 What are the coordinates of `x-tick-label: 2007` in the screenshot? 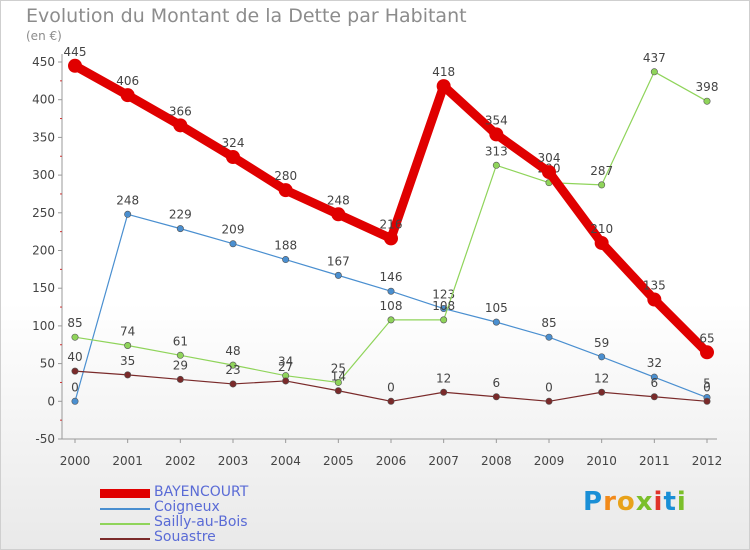 It's located at (443, 461).